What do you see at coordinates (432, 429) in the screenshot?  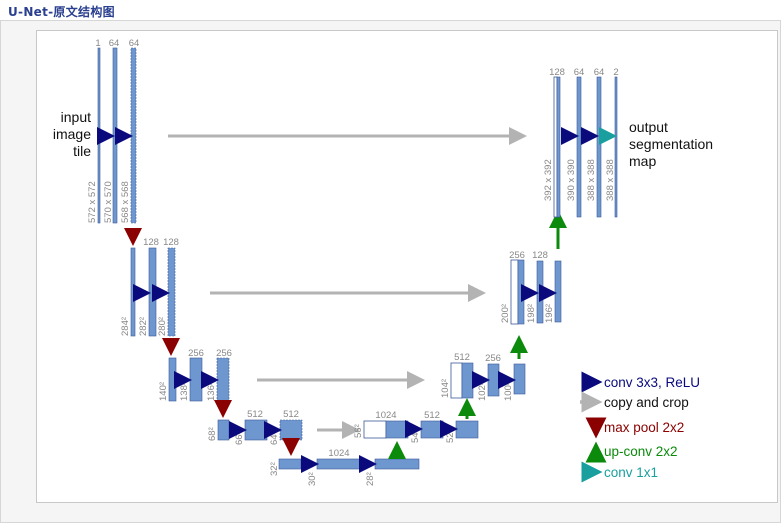 I see `fmap-r4-conv1` at bounding box center [432, 429].